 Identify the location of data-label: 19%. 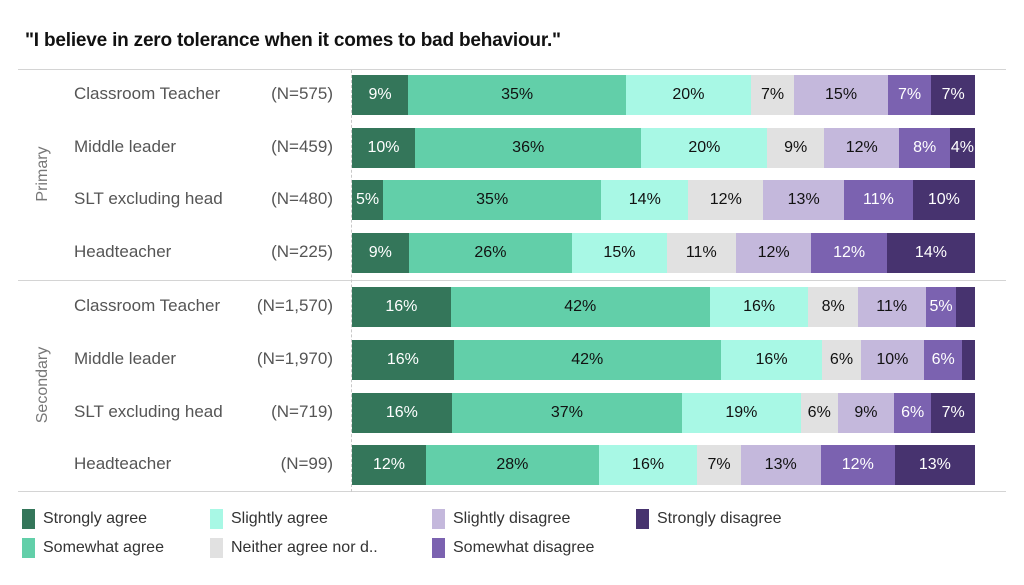
(741, 412).